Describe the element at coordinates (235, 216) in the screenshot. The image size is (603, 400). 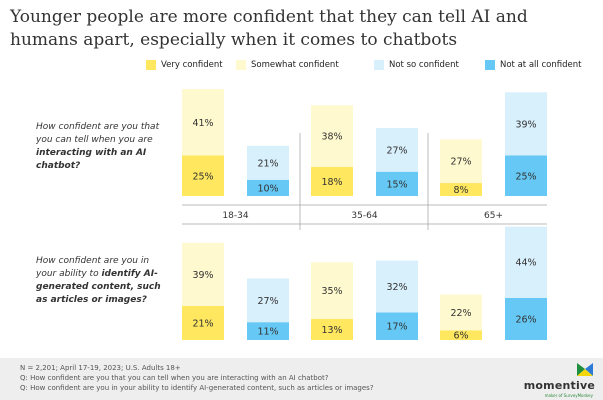
I see `category-label: 18-34` at that location.